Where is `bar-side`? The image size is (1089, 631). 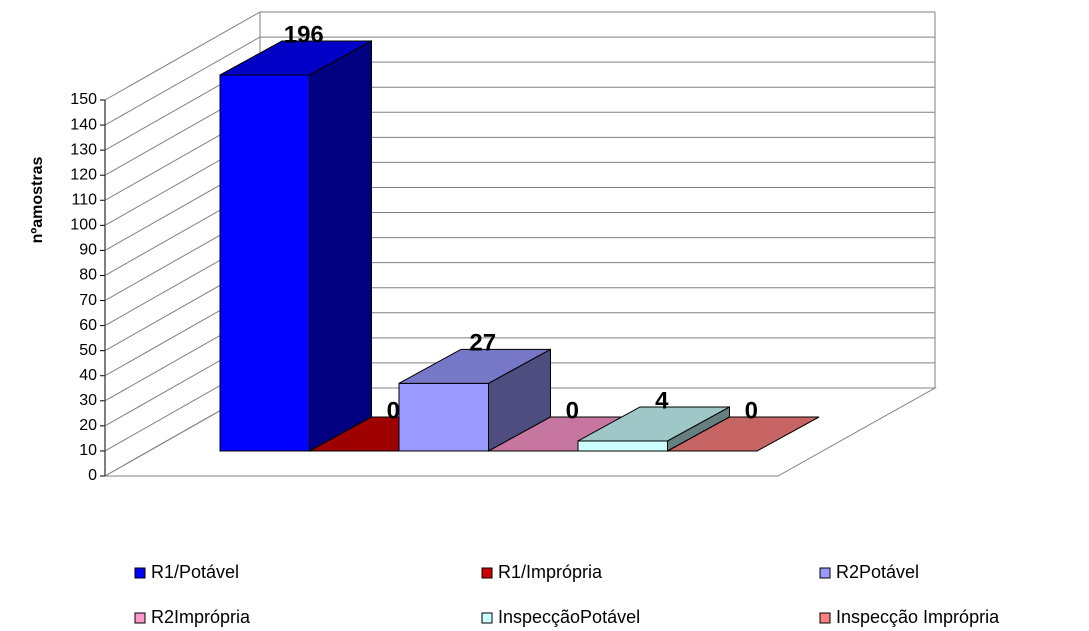
bar-side is located at coordinates (340, 246).